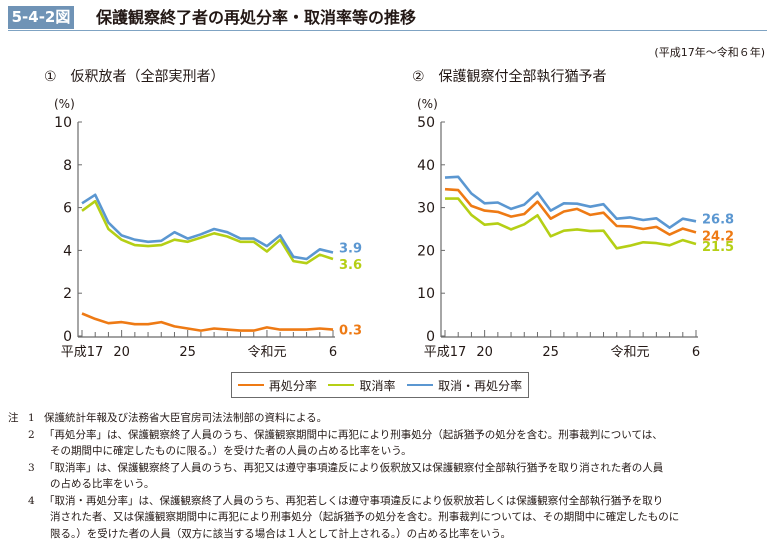 The height and width of the screenshot is (548, 775). Describe the element at coordinates (420, 385) in the screenshot. I see `legend-line-combined` at that location.